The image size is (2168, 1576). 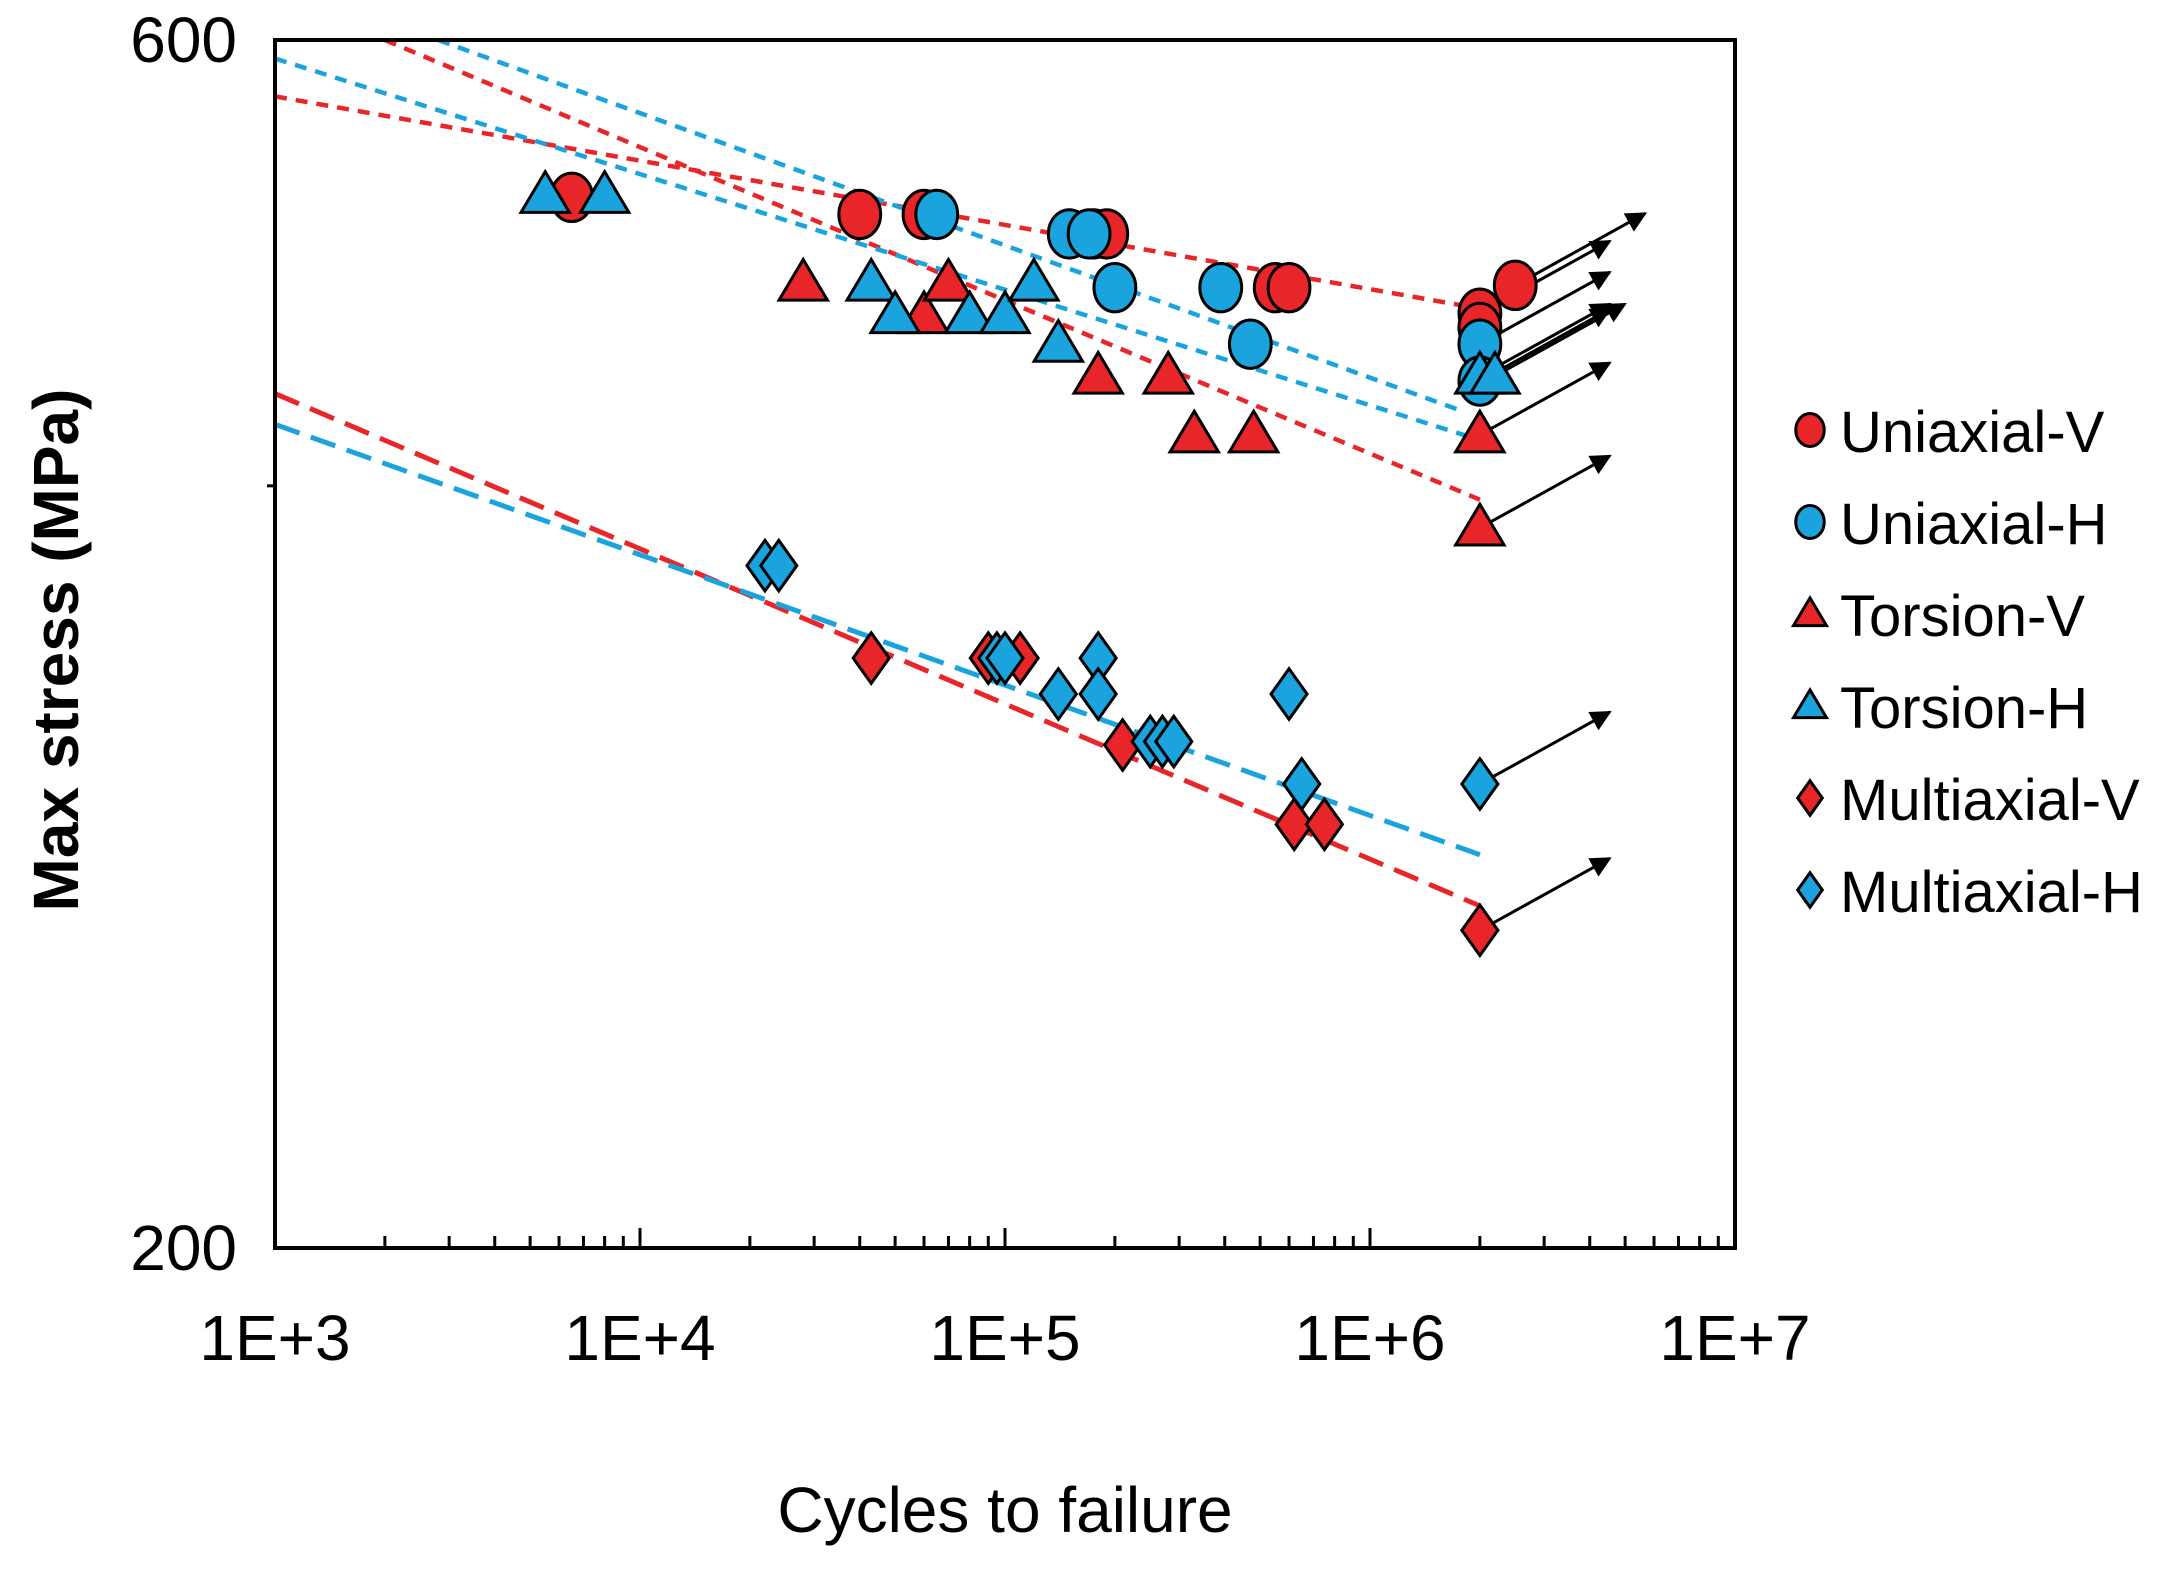 What do you see at coordinates (639, 1338) in the screenshot?
I see `x-tick-label: 1E+4` at bounding box center [639, 1338].